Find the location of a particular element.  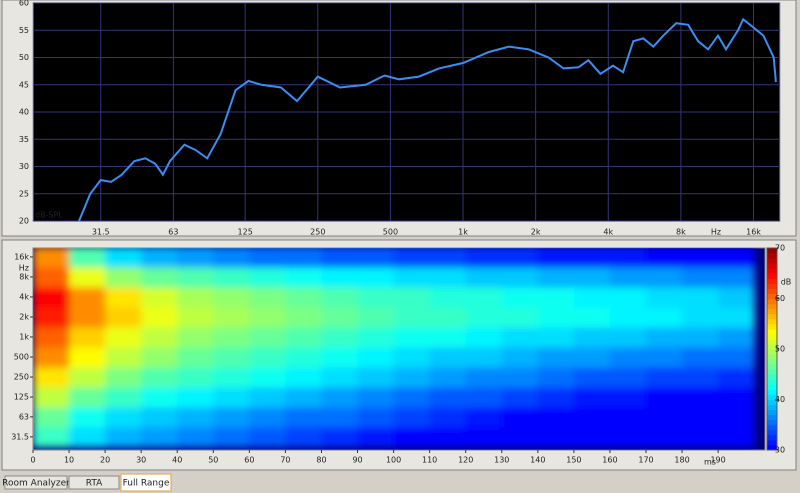

x-tick-label: 160 is located at coordinates (609, 460).